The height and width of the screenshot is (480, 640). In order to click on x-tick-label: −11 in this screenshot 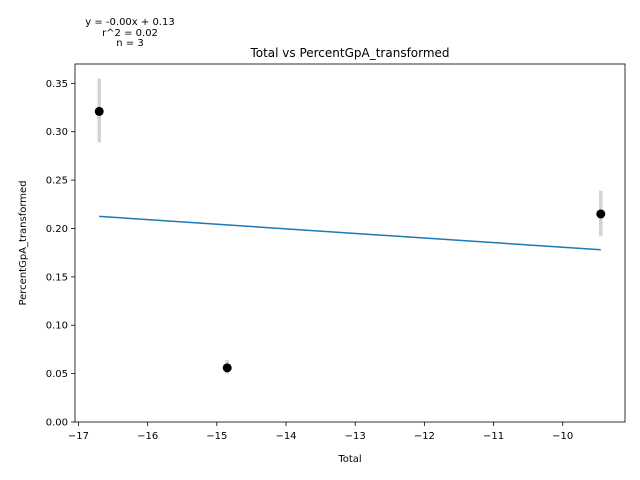, I will do `click(493, 436)`.